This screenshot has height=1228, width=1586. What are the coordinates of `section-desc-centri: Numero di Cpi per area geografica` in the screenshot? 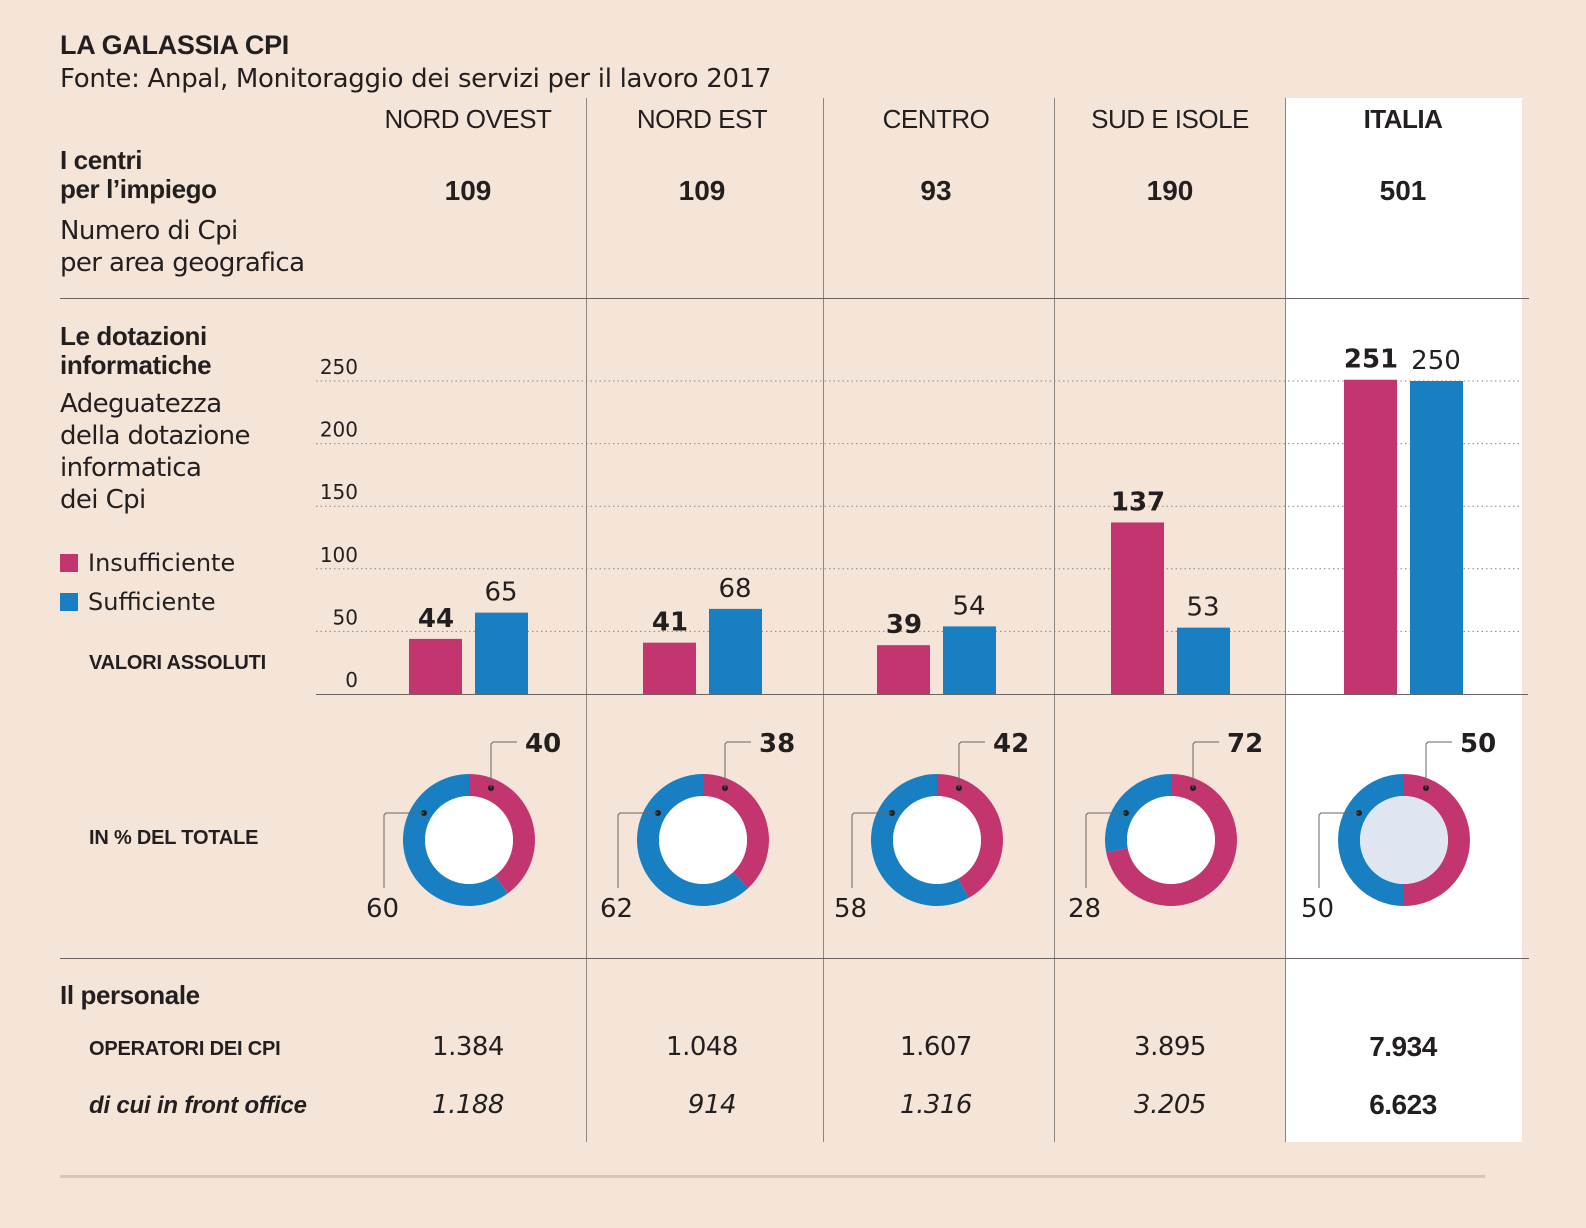 It's located at (182, 247).